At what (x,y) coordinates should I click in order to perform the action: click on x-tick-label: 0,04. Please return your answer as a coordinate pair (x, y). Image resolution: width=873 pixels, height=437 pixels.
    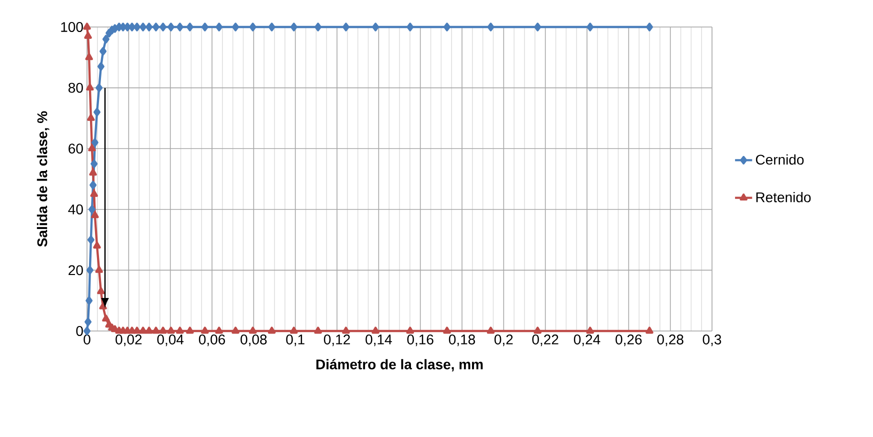
    Looking at the image, I should click on (170, 340).